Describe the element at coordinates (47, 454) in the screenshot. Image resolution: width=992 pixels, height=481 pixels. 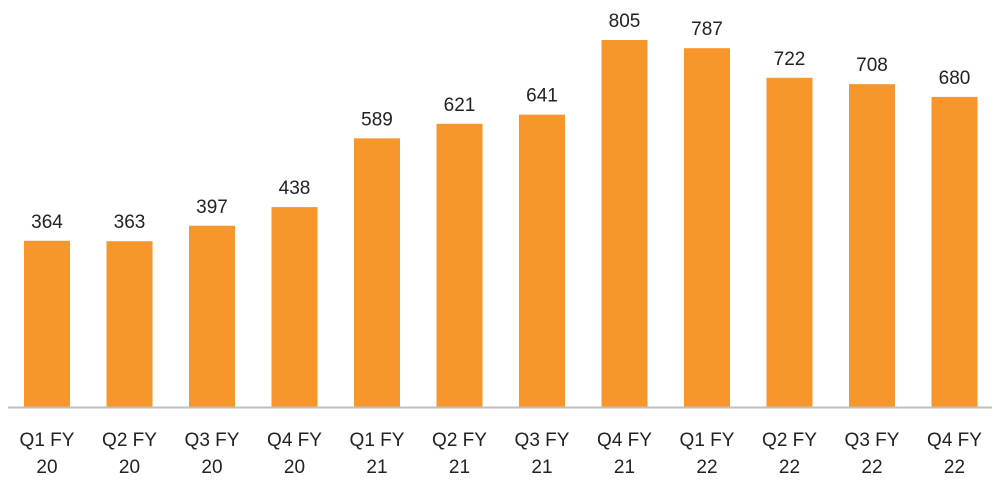
I see `x-tick-label: Q1 FY 20` at that location.